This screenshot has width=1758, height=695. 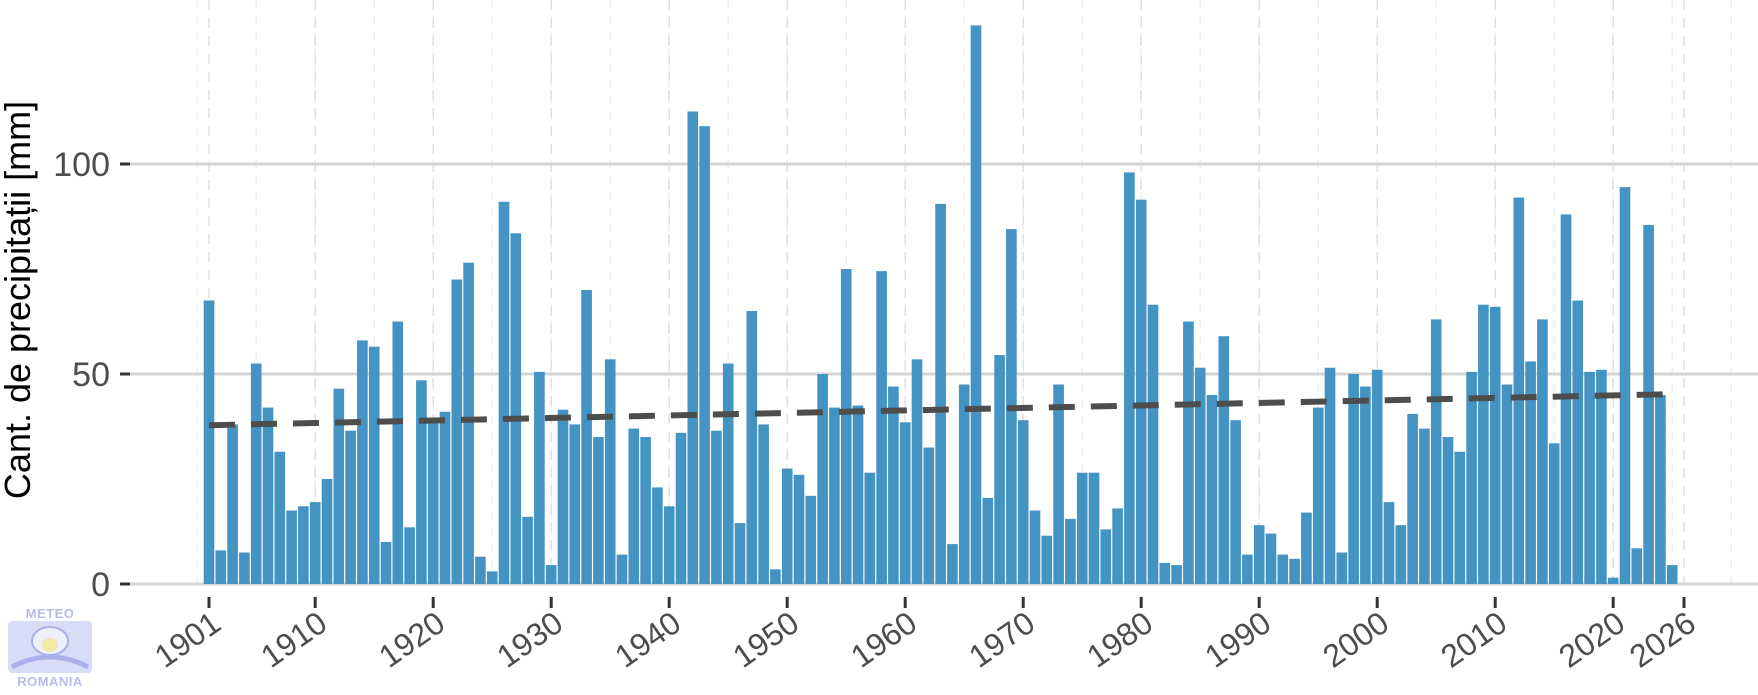 What do you see at coordinates (529, 639) in the screenshot?
I see `x-tick-label: 1930` at bounding box center [529, 639].